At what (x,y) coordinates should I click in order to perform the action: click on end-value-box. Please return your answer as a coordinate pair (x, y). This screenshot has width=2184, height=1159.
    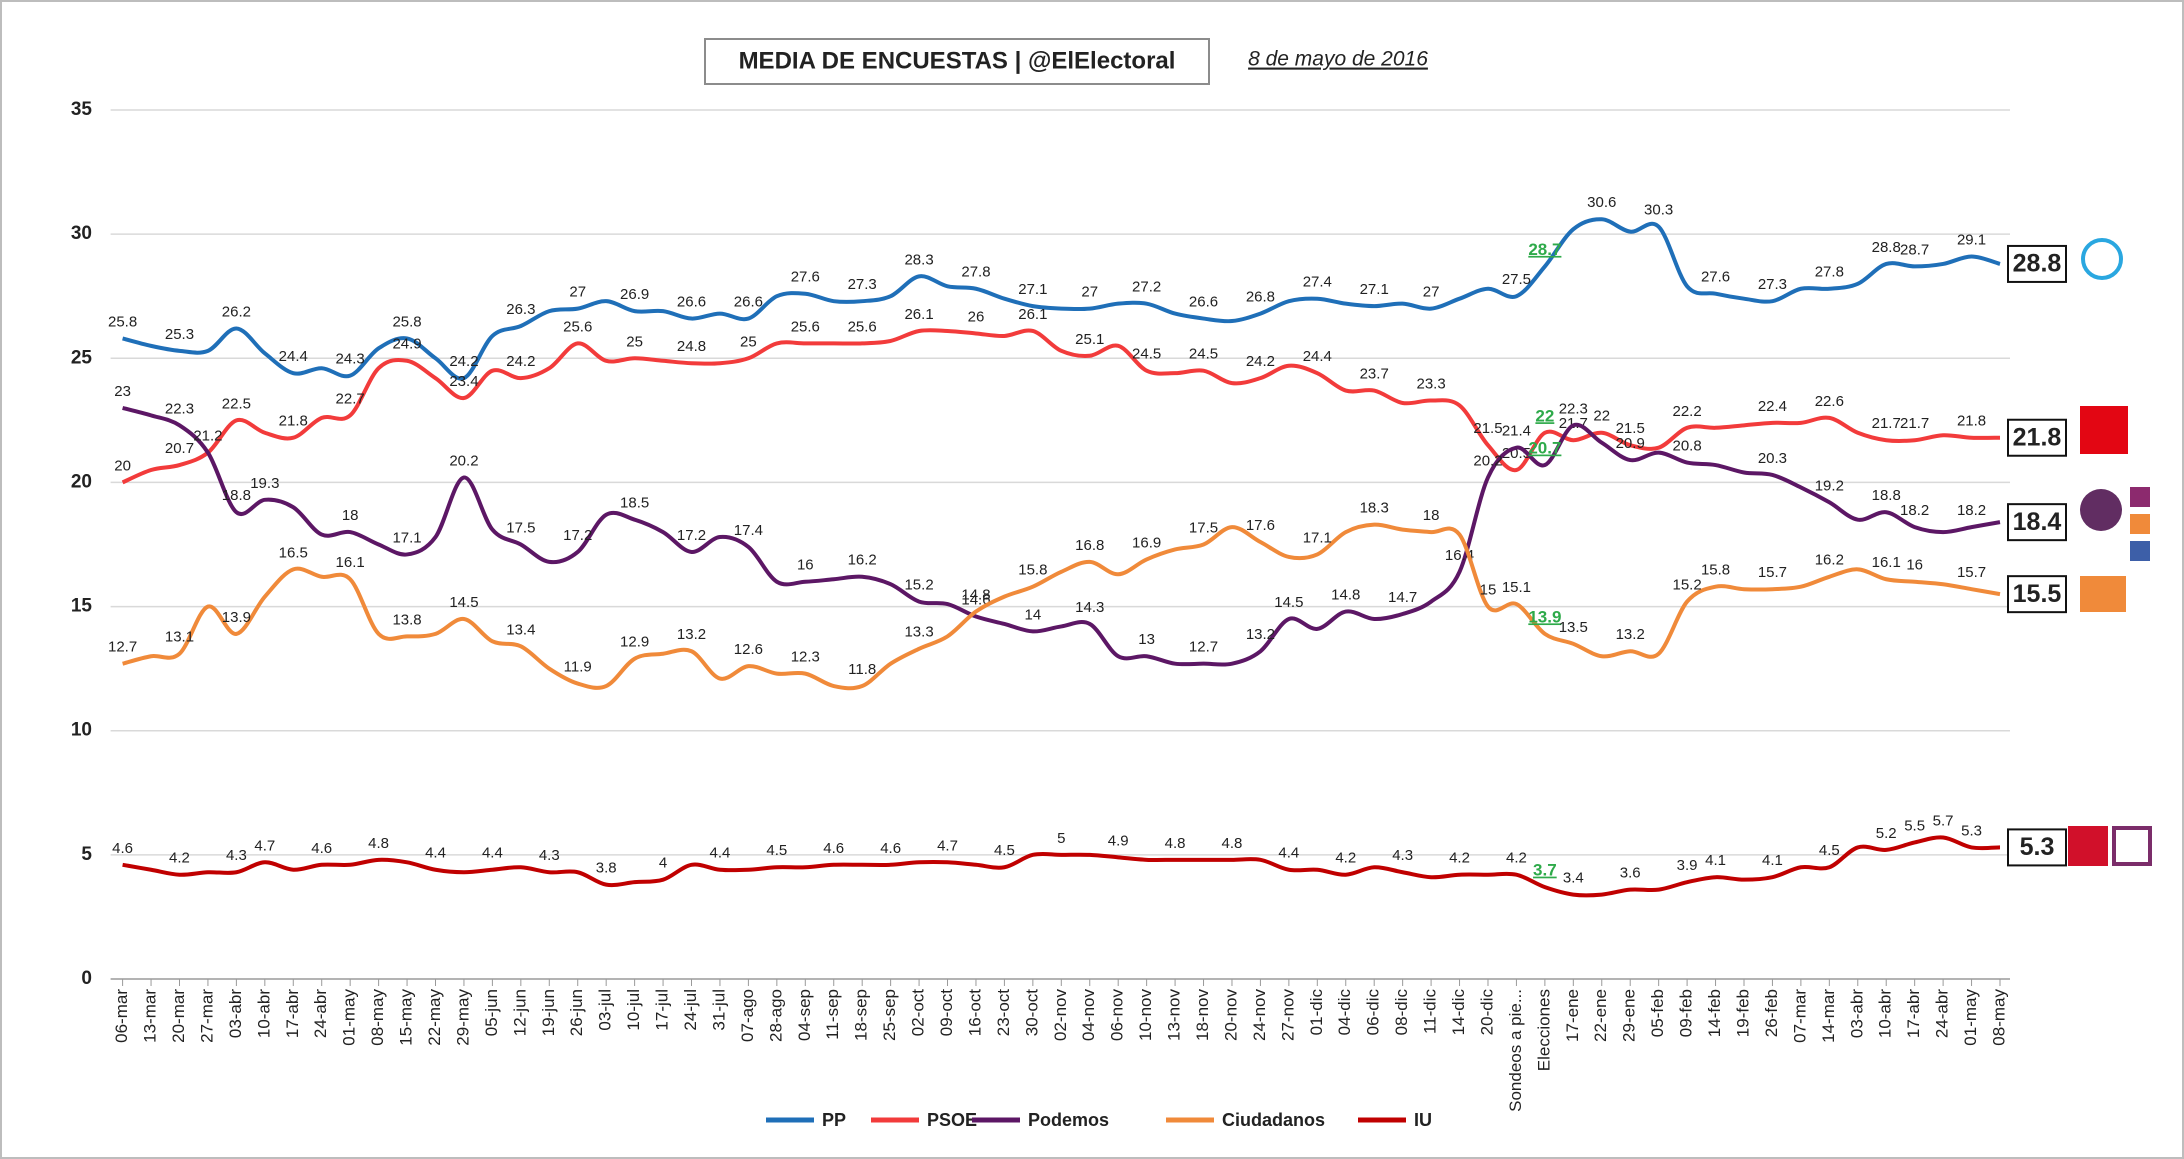
    Looking at the image, I should click on (2037, 437).